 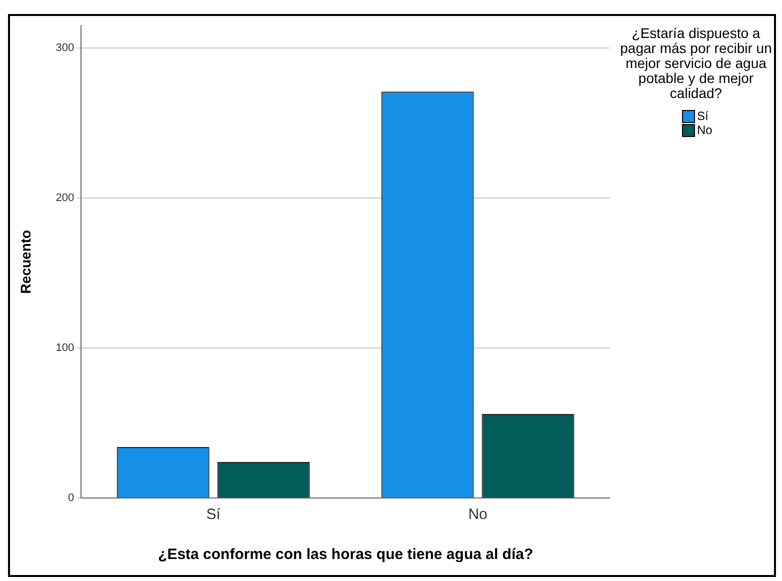 I want to click on x-axis-title: ¿Esta conforme con las horas que tiene agua al día?, so click(x=346, y=555).